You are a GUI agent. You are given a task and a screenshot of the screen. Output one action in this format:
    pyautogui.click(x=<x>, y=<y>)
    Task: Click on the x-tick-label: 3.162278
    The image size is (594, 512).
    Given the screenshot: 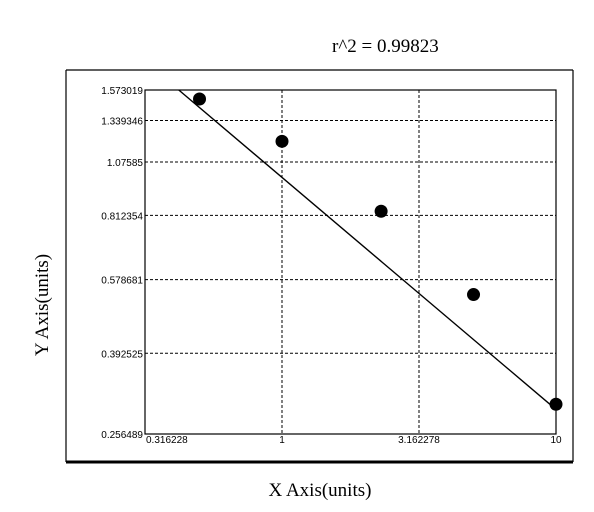 What is the action you would take?
    pyautogui.click(x=419, y=440)
    